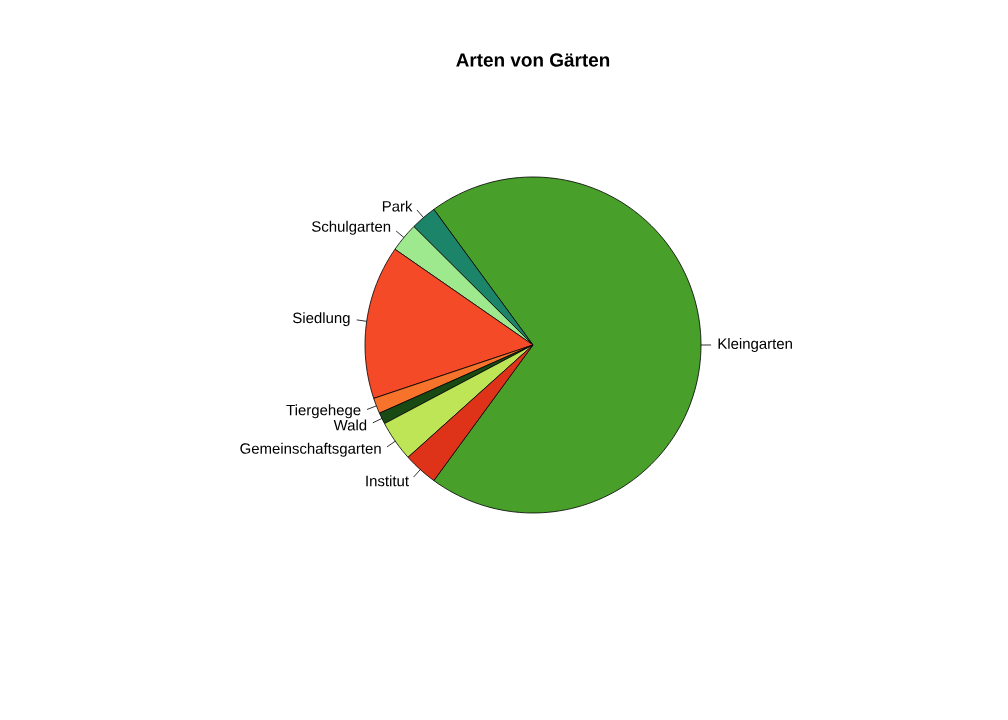 The height and width of the screenshot is (720, 1008). What do you see at coordinates (350, 425) in the screenshot?
I see `slice-label: Wald` at bounding box center [350, 425].